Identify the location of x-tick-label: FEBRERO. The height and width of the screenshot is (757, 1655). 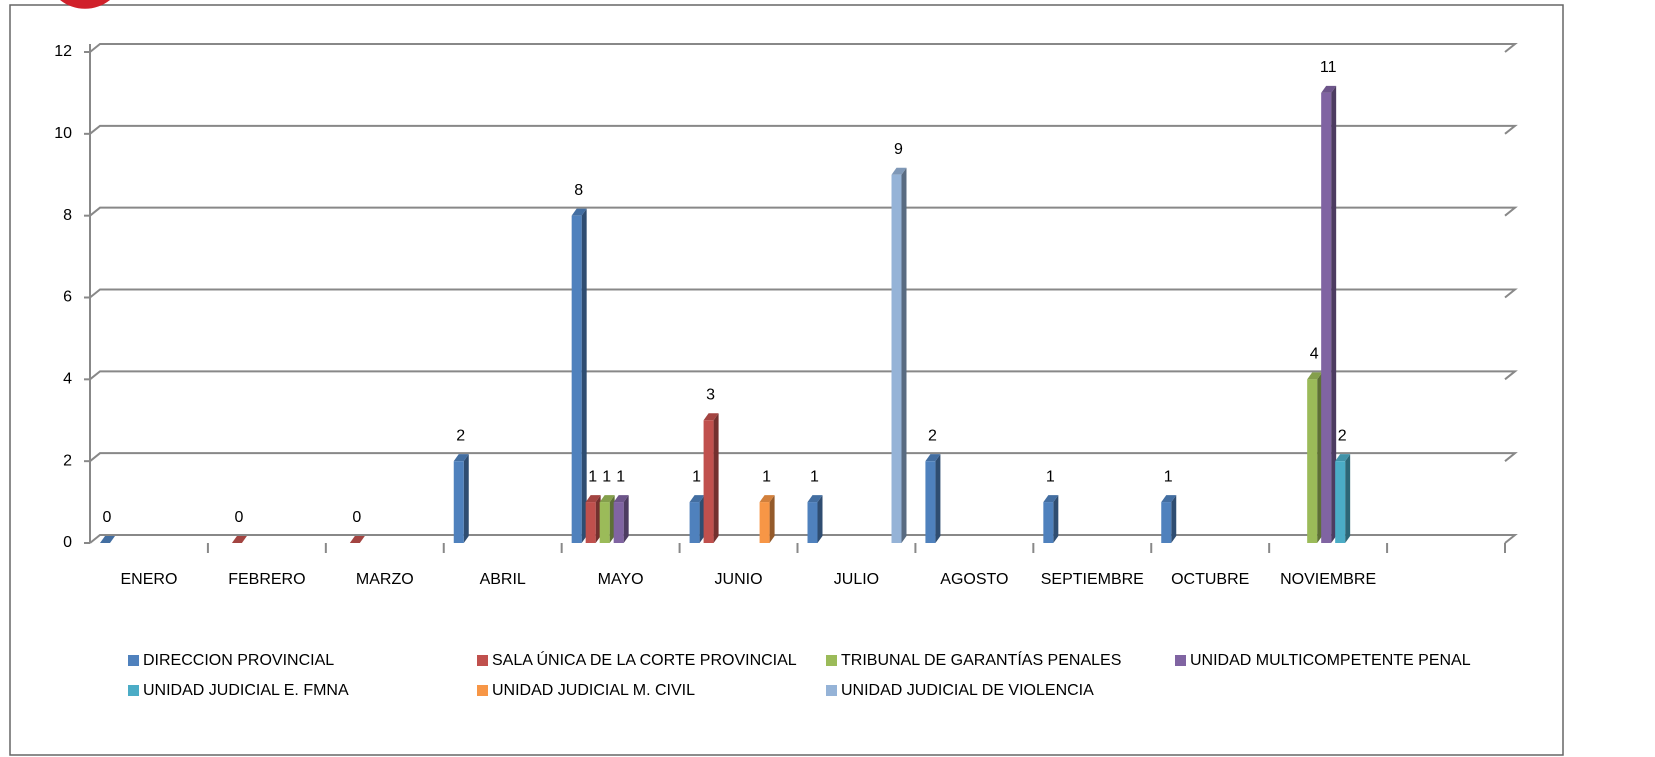
(266, 579).